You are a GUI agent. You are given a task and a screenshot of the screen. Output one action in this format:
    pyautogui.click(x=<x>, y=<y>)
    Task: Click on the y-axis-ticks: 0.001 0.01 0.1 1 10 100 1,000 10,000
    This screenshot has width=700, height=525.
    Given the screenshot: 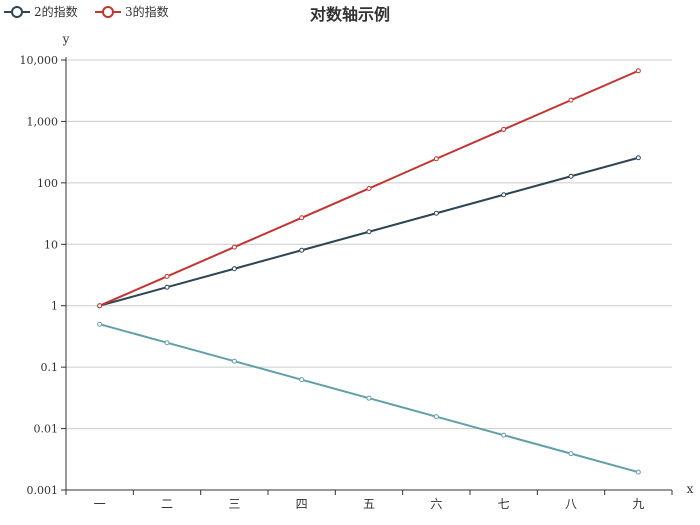 What is the action you would take?
    pyautogui.click(x=43, y=275)
    